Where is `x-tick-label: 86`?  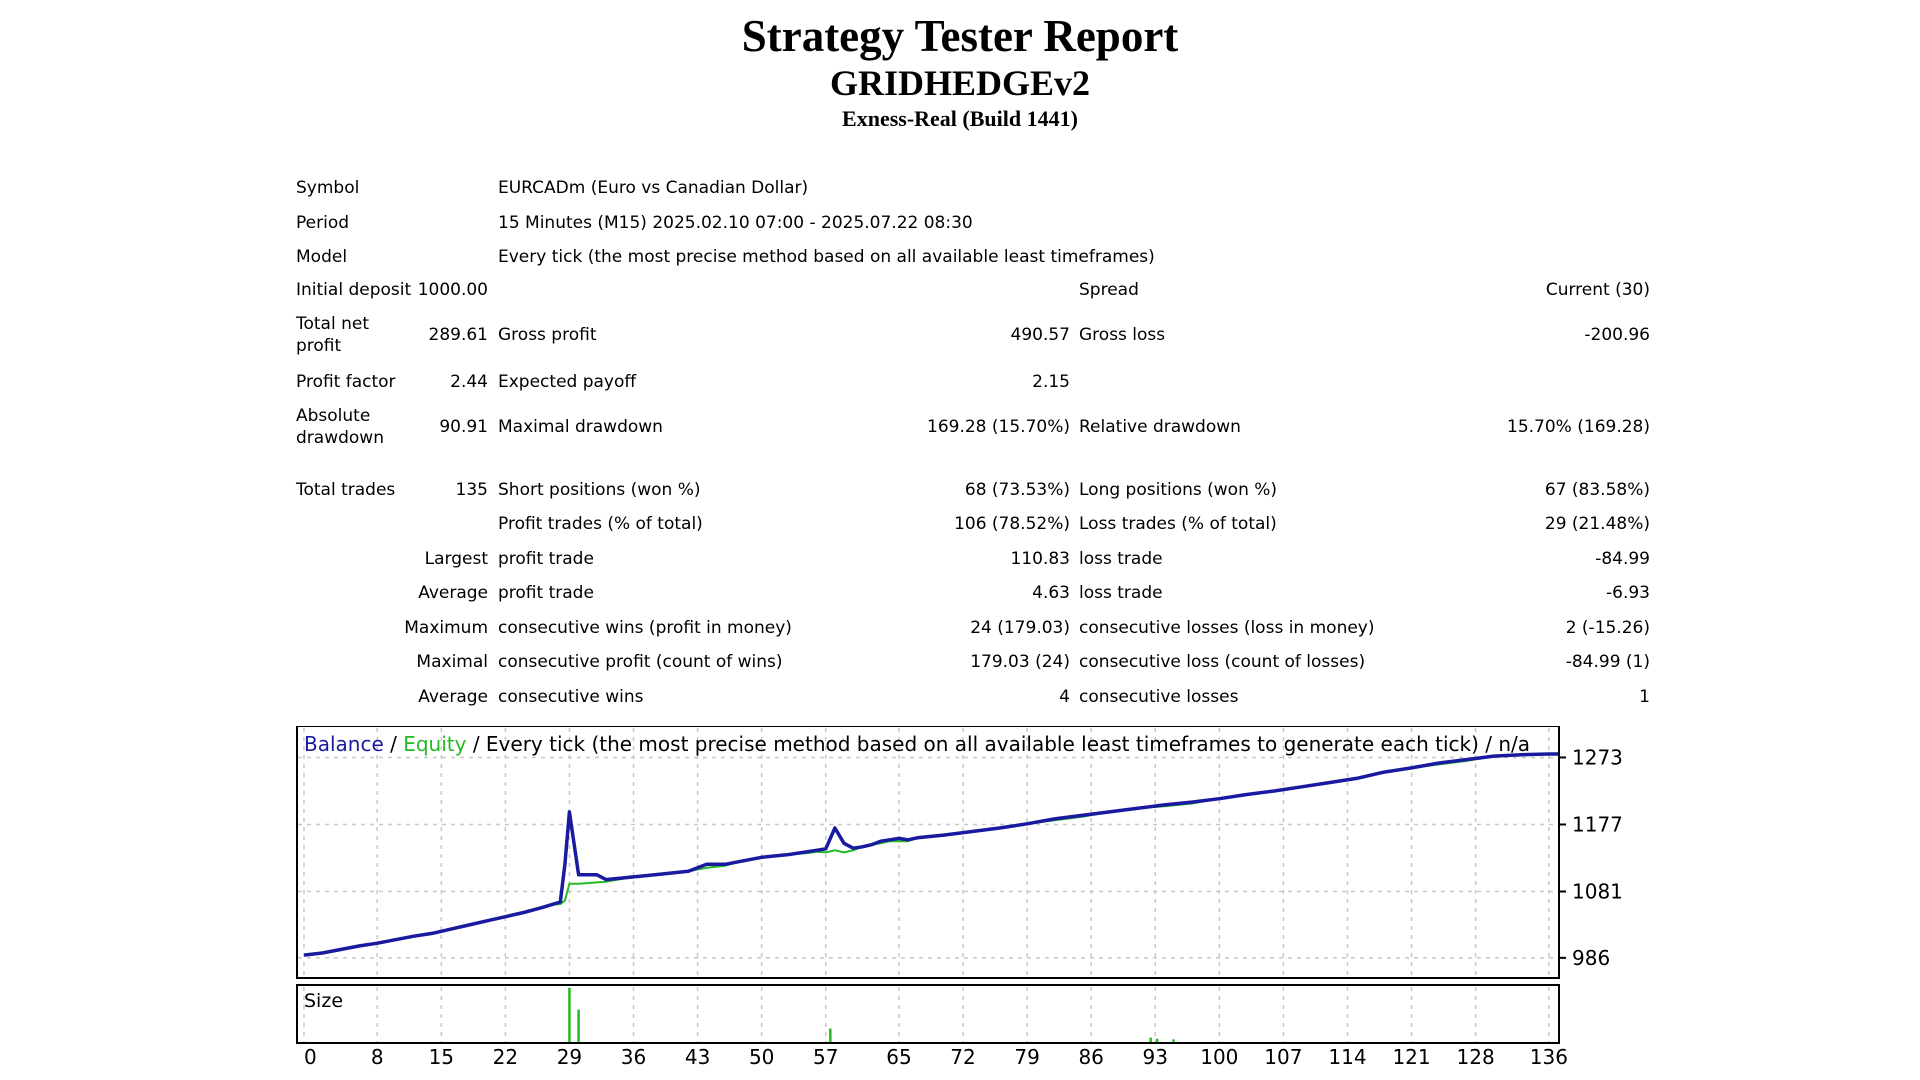 x-tick-label: 86 is located at coordinates (1090, 1055).